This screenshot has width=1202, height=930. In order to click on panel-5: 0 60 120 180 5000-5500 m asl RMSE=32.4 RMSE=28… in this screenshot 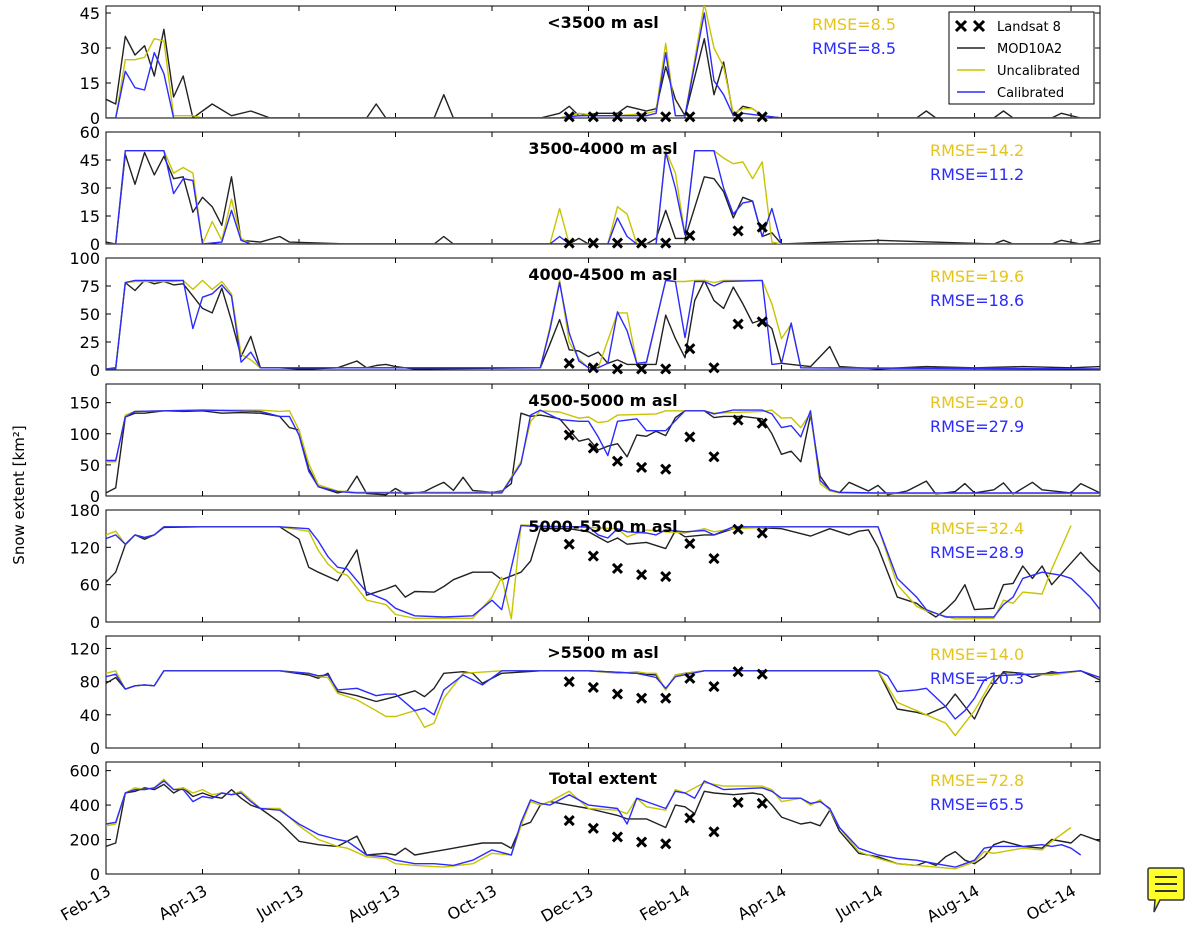, I will do `click(585, 566)`.